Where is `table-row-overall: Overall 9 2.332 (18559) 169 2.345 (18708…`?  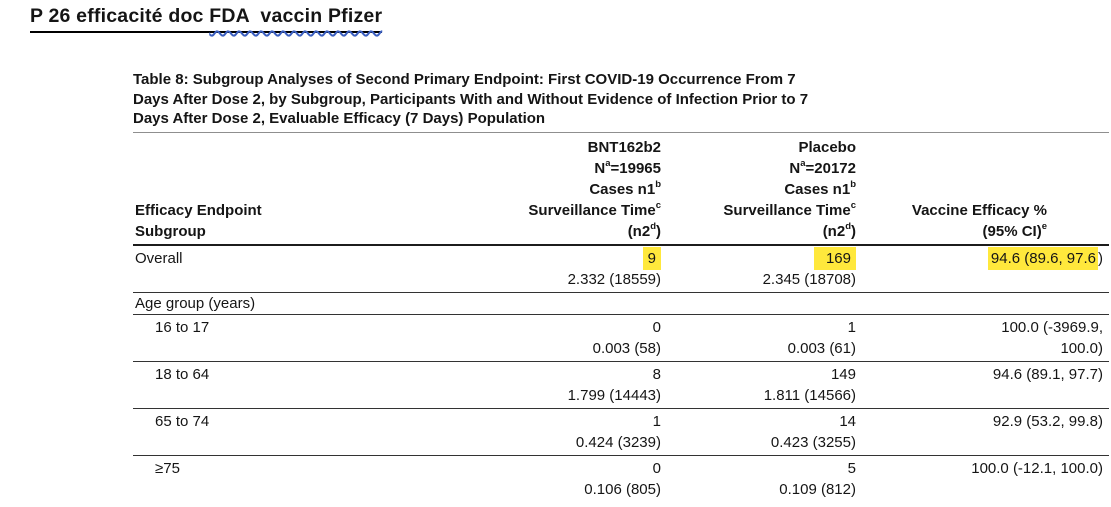 table-row-overall: Overall 9 2.332 (18559) 169 2.345 (18708… is located at coordinates (621, 268).